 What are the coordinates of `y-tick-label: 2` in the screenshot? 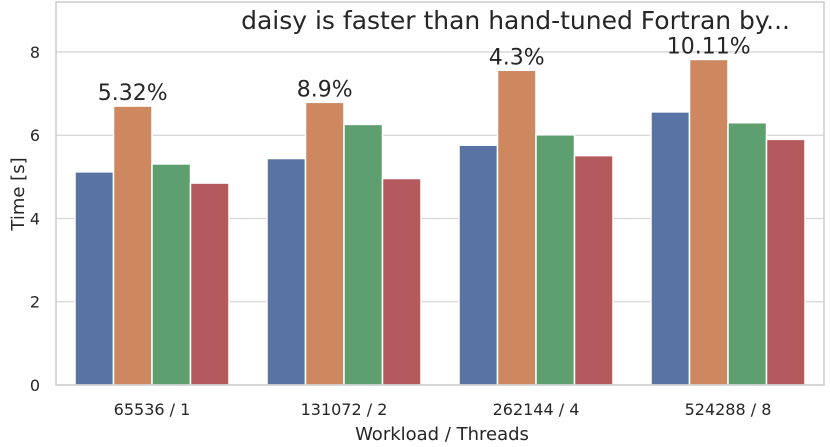 It's located at (35, 302).